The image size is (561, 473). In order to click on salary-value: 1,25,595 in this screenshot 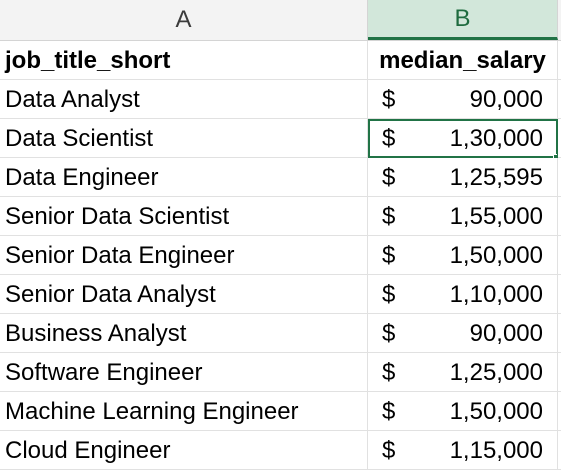, I will do `click(496, 177)`.